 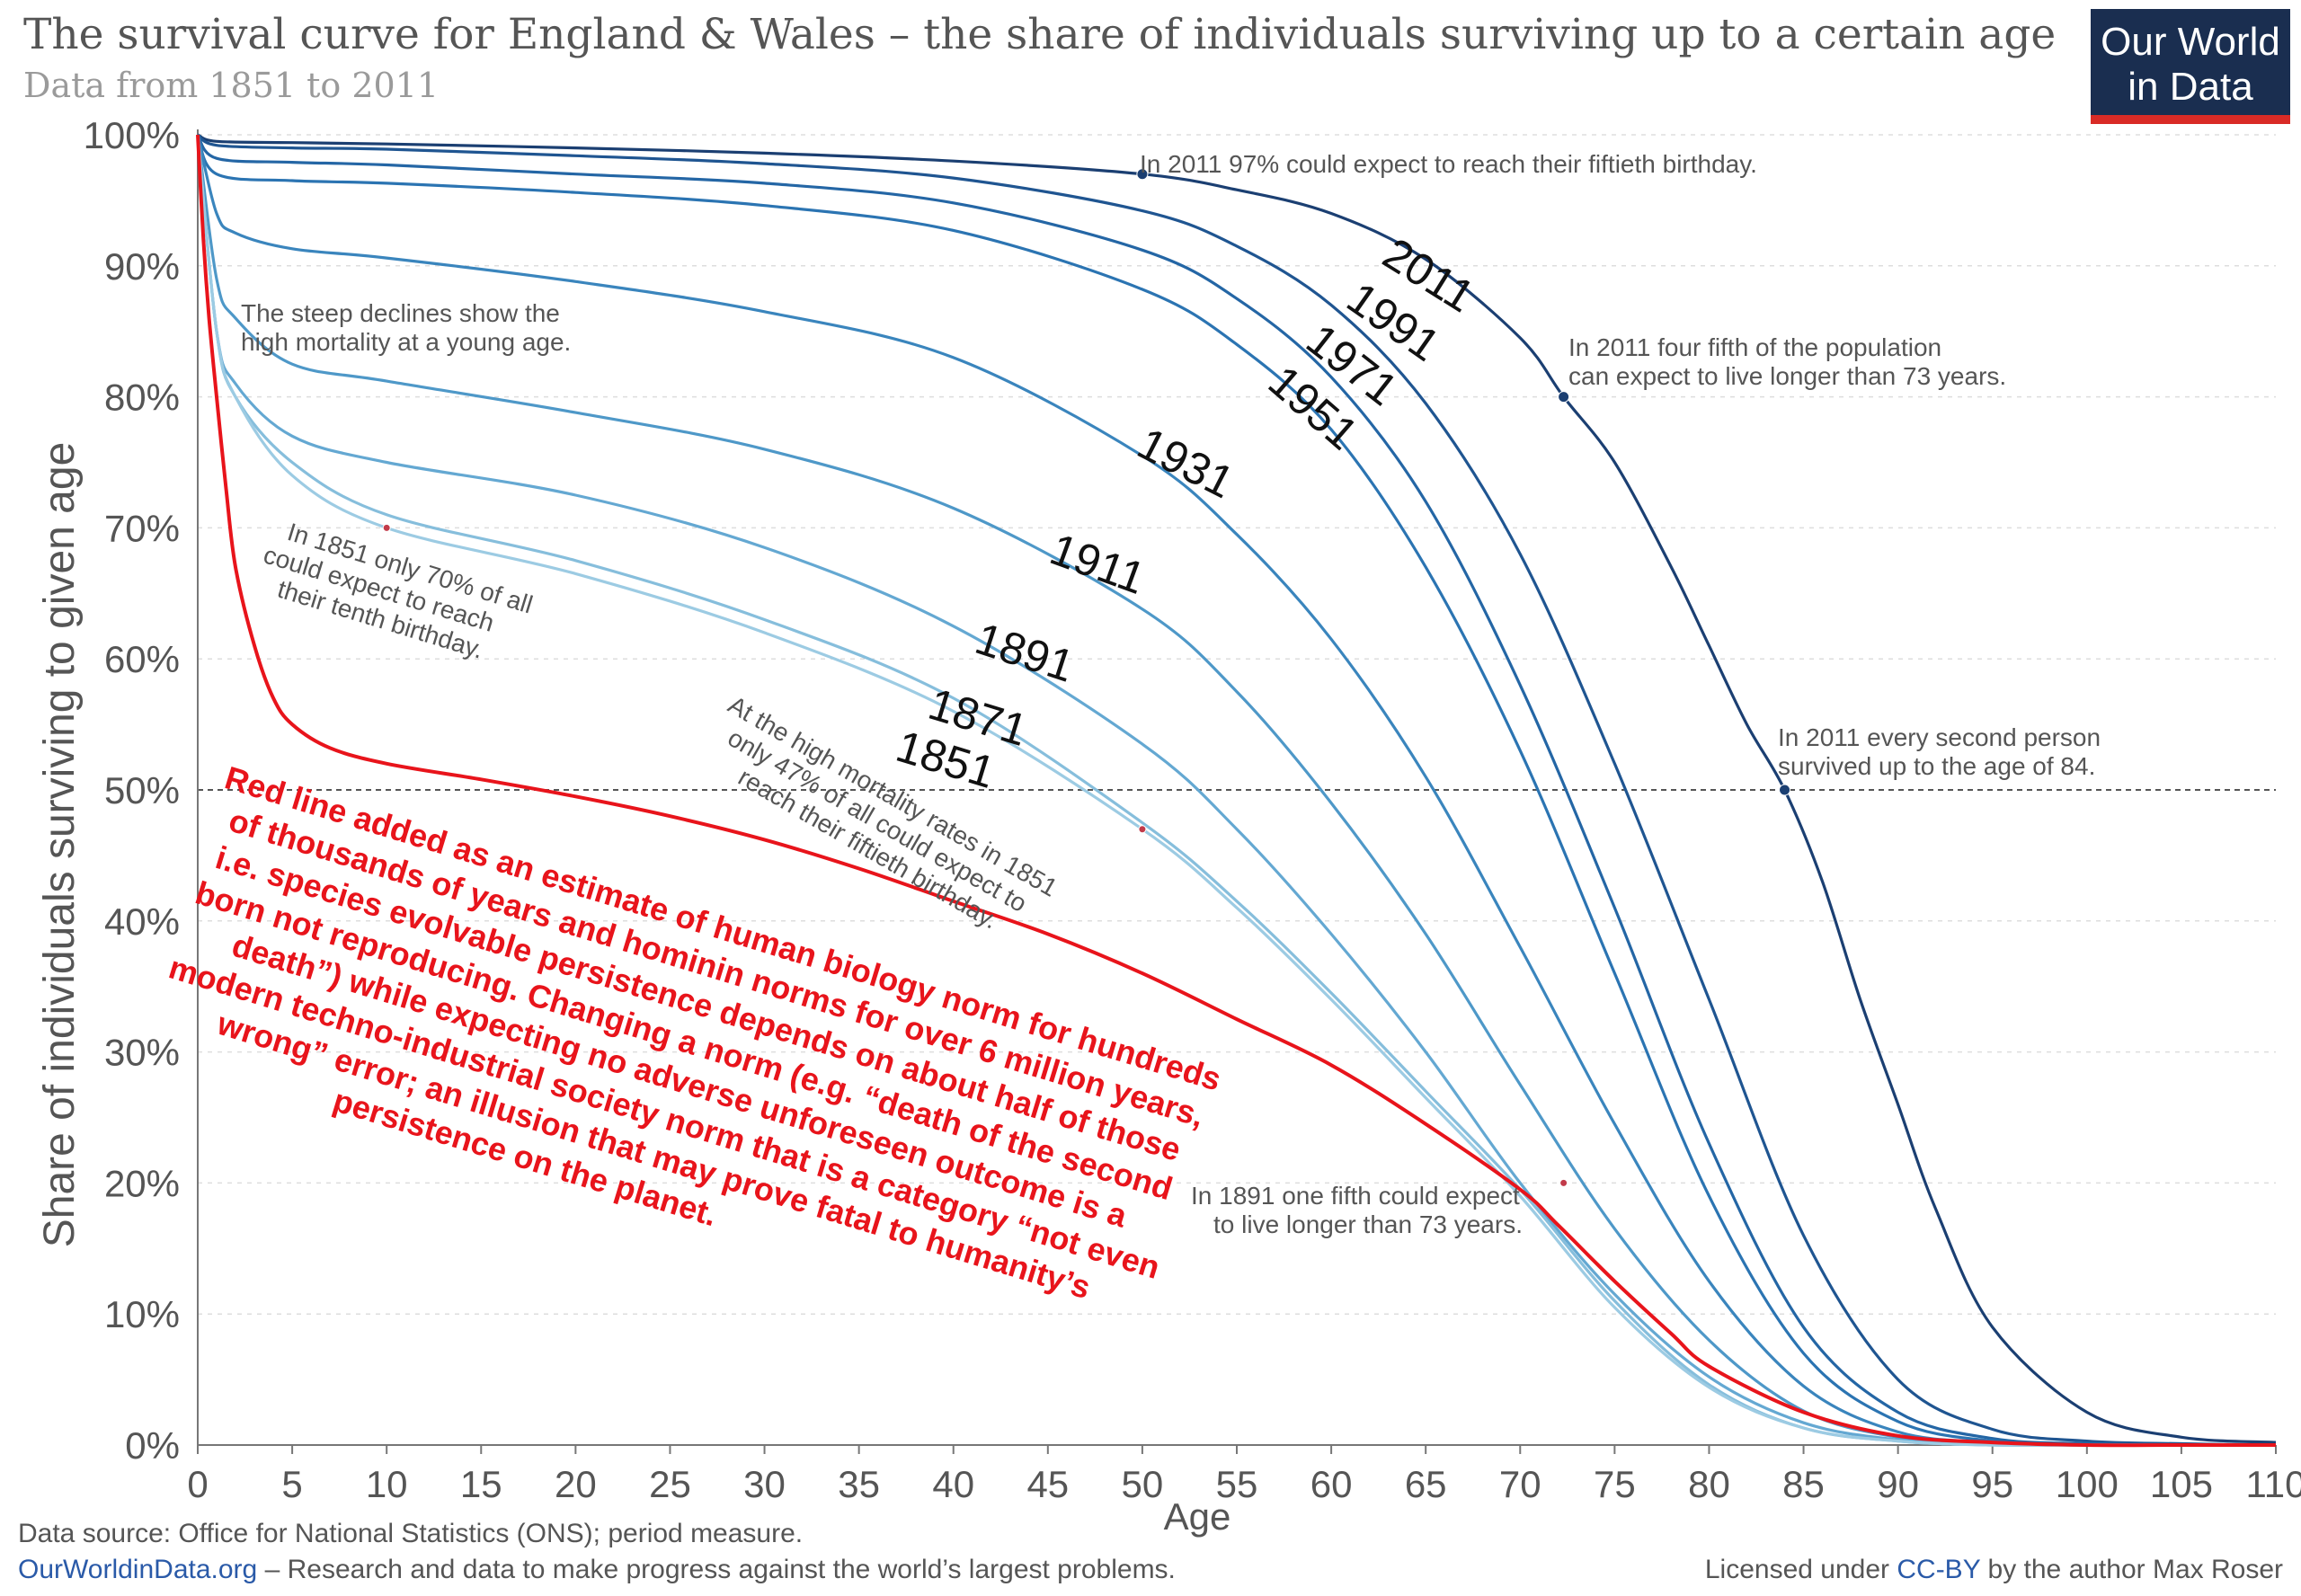 What do you see at coordinates (1898, 1484) in the screenshot?
I see `x-tick-label: 90` at bounding box center [1898, 1484].